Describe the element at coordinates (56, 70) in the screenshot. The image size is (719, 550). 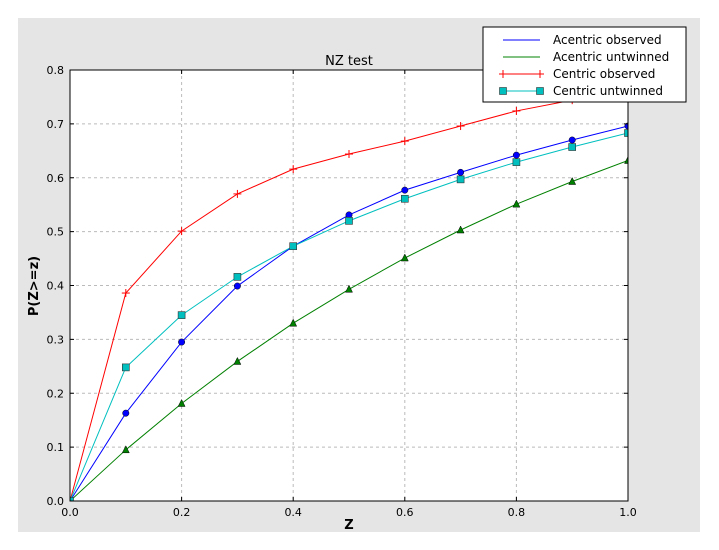
I see `y-tick-label: 0.8` at that location.